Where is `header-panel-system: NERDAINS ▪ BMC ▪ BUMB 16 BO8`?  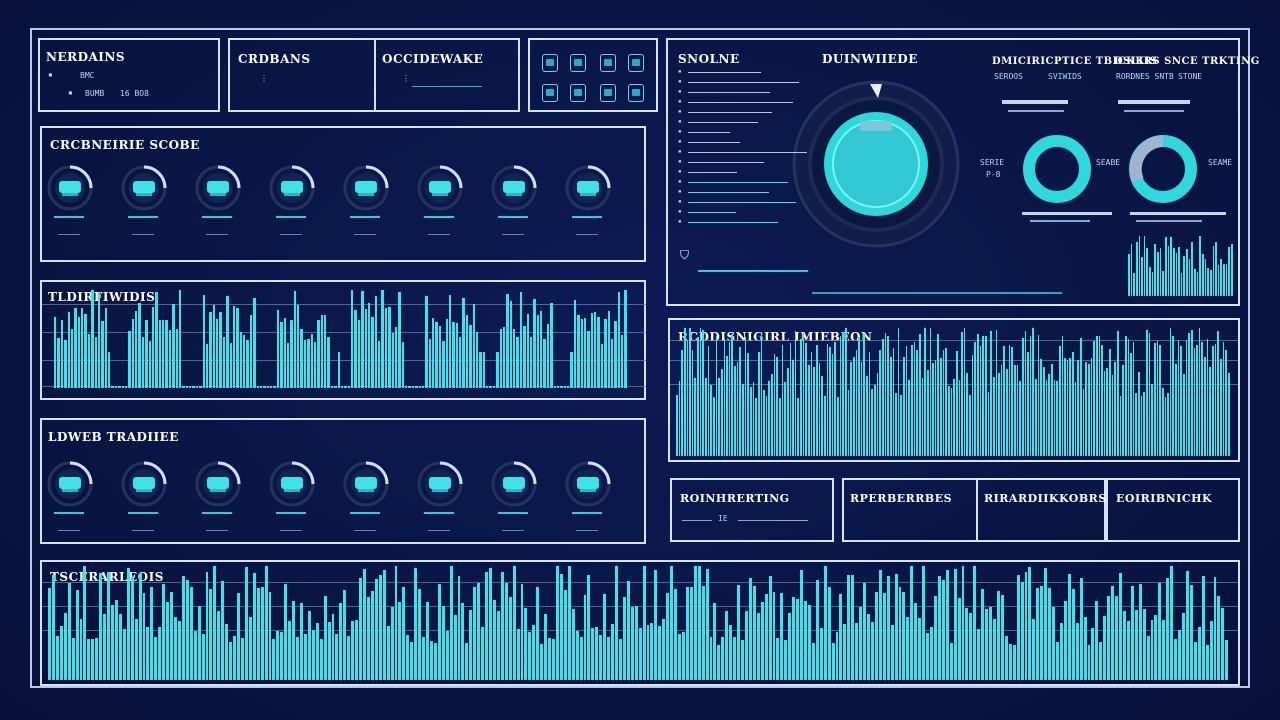
header-panel-system: NERDAINS ▪ BMC ▪ BUMB 16 BO8 is located at coordinates (129, 75).